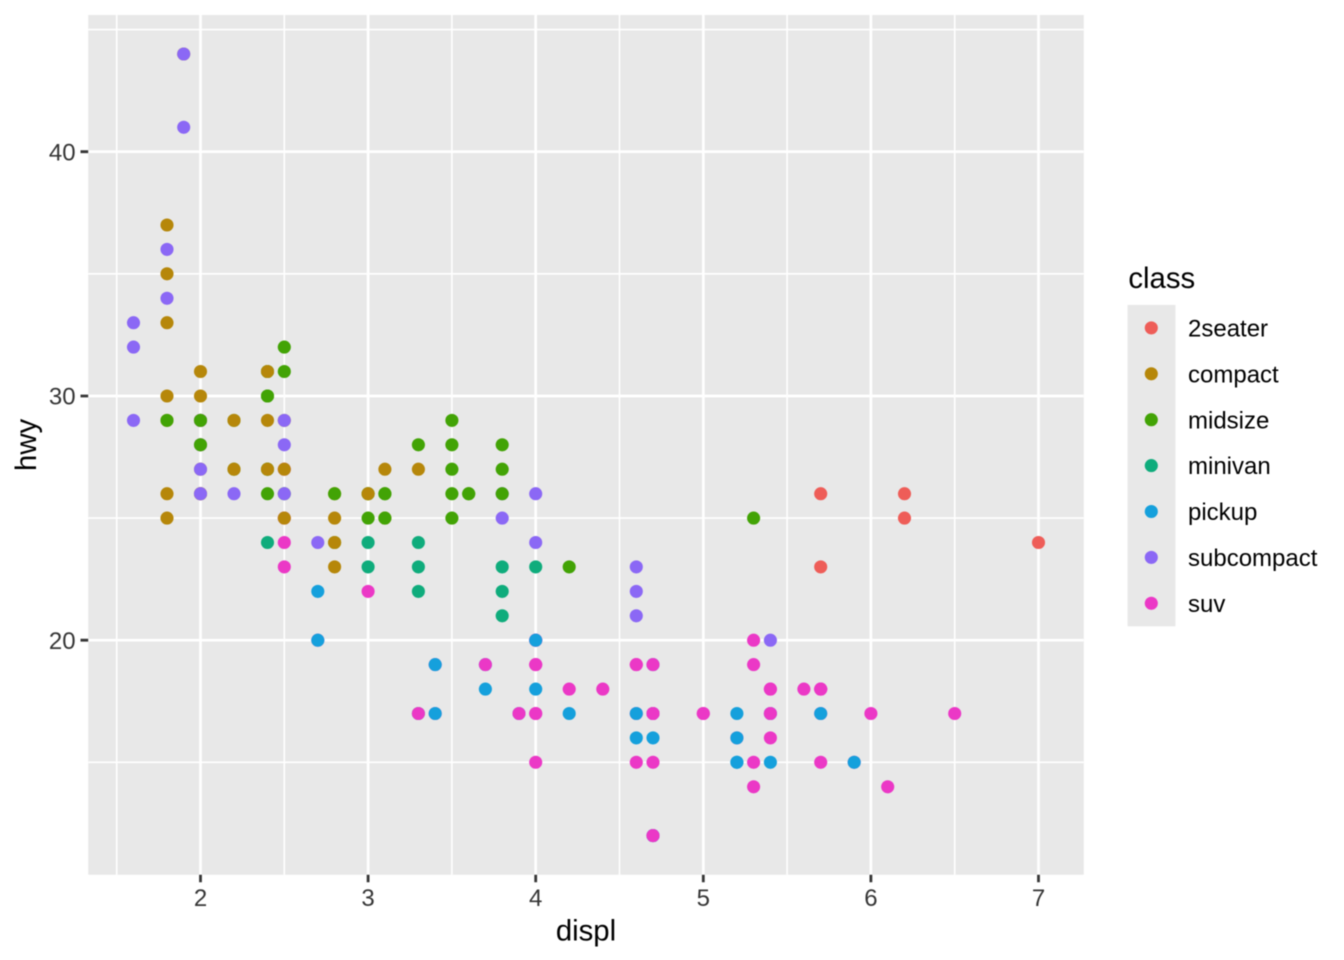 The width and height of the screenshot is (1344, 960). What do you see at coordinates (1222, 512) in the screenshot?
I see `svg-text: pickup` at bounding box center [1222, 512].